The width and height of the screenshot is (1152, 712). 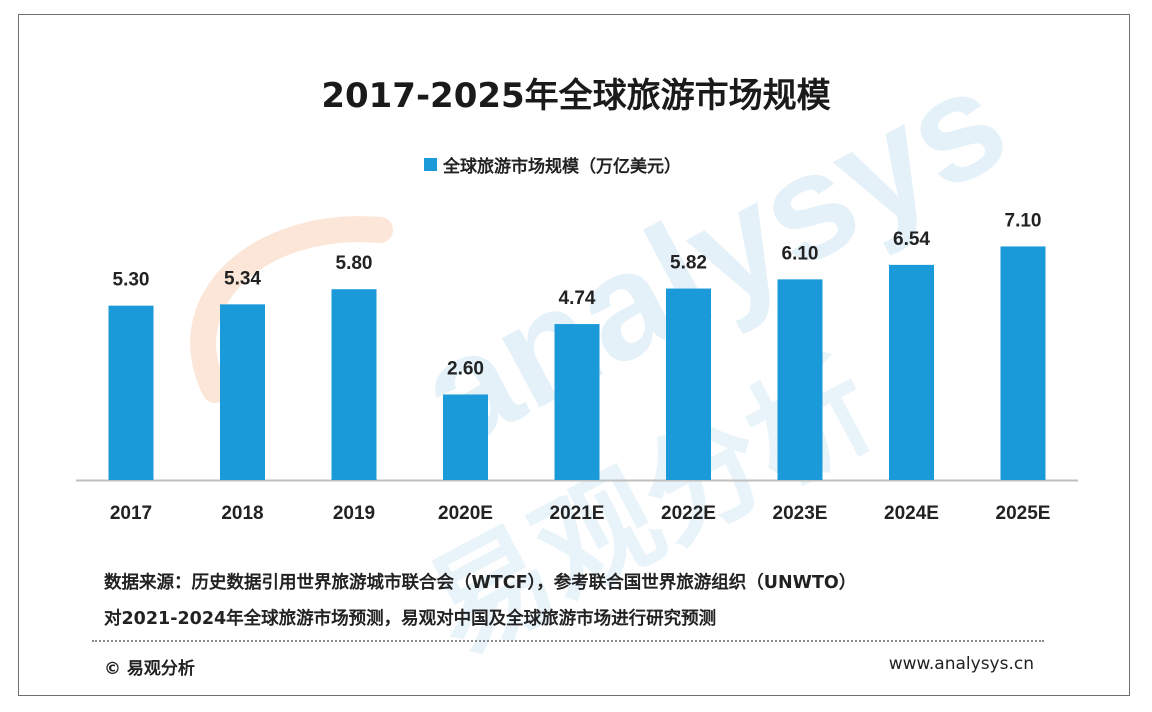 I want to click on data-label-2020E: 2.60, so click(x=465, y=368).